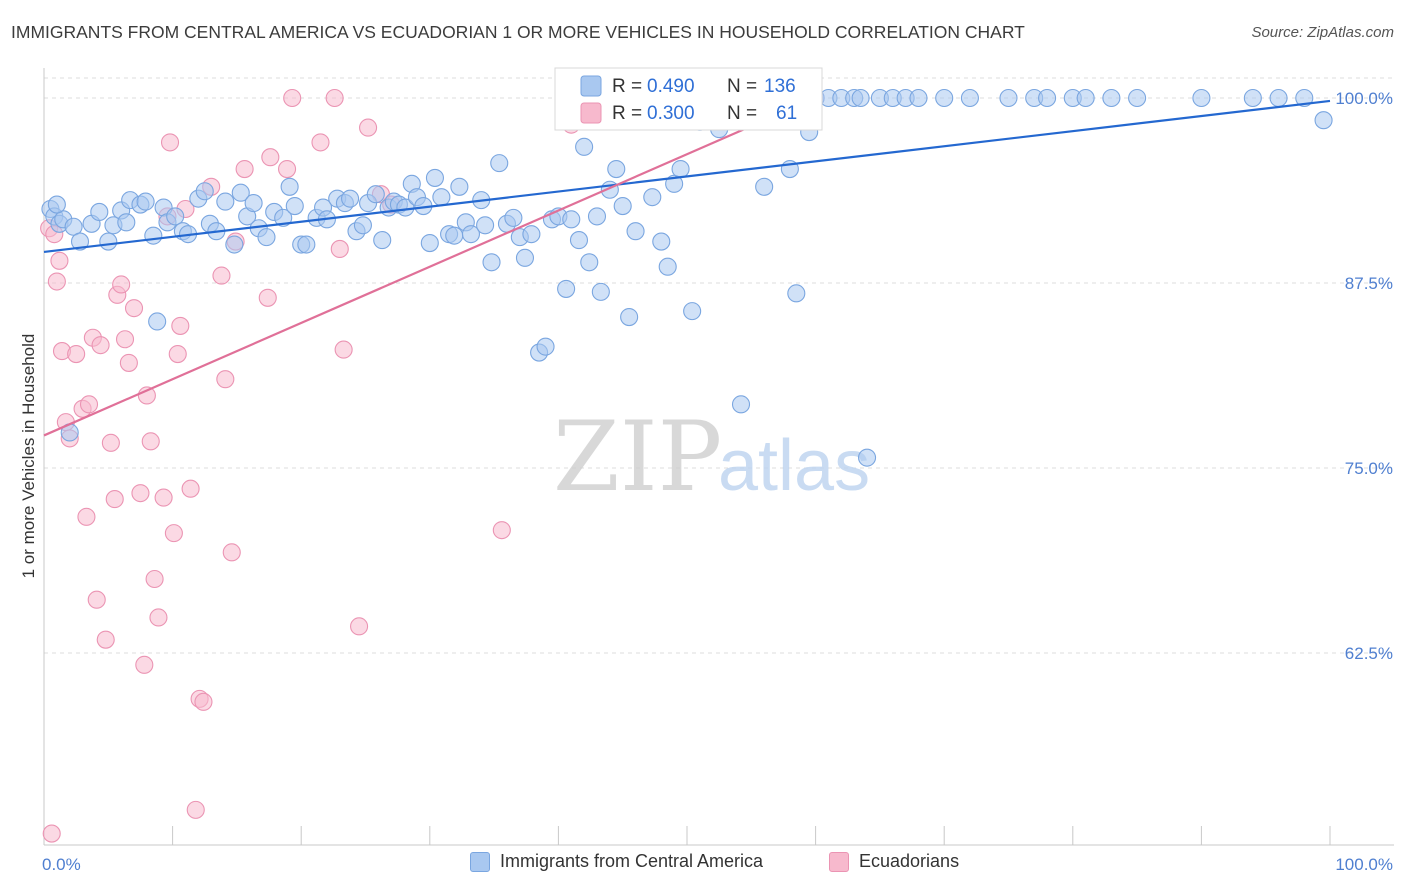  What do you see at coordinates (794, 466) in the screenshot?
I see `watermark-atlas: atlas` at bounding box center [794, 466].